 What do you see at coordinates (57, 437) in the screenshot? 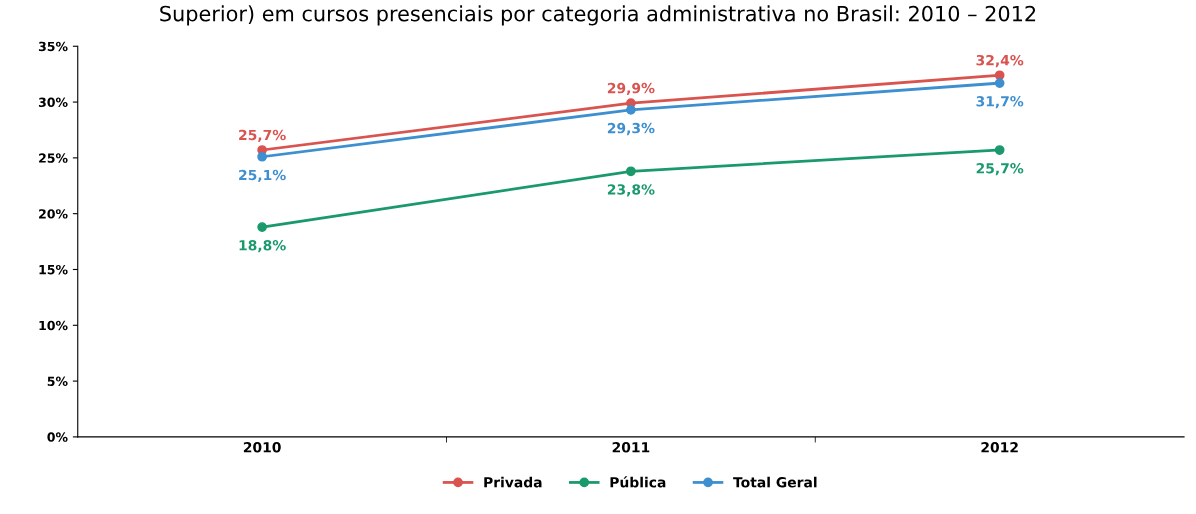
I see `y-tick-label: 0%` at bounding box center [57, 437].